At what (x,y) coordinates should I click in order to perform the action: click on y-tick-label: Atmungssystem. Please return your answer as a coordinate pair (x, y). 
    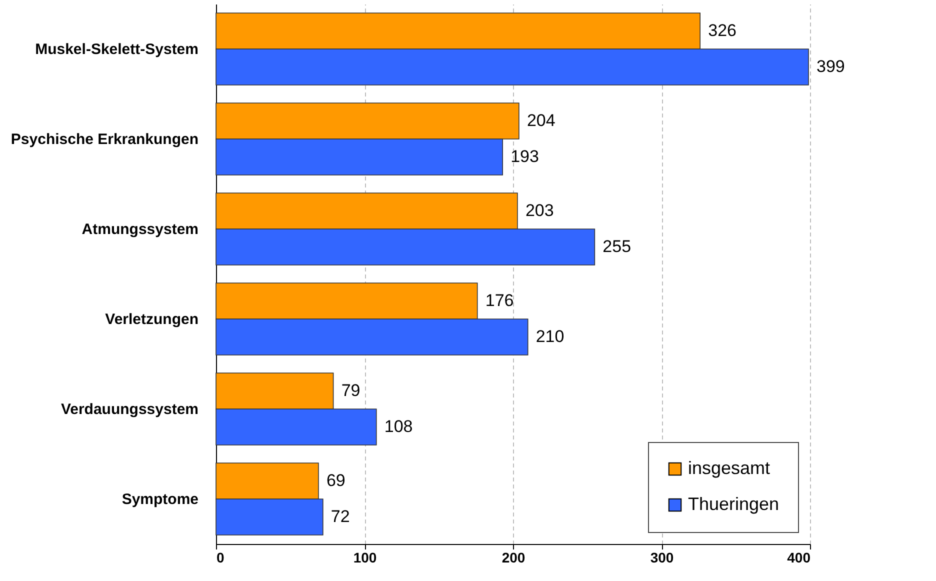
    Looking at the image, I should click on (140, 229).